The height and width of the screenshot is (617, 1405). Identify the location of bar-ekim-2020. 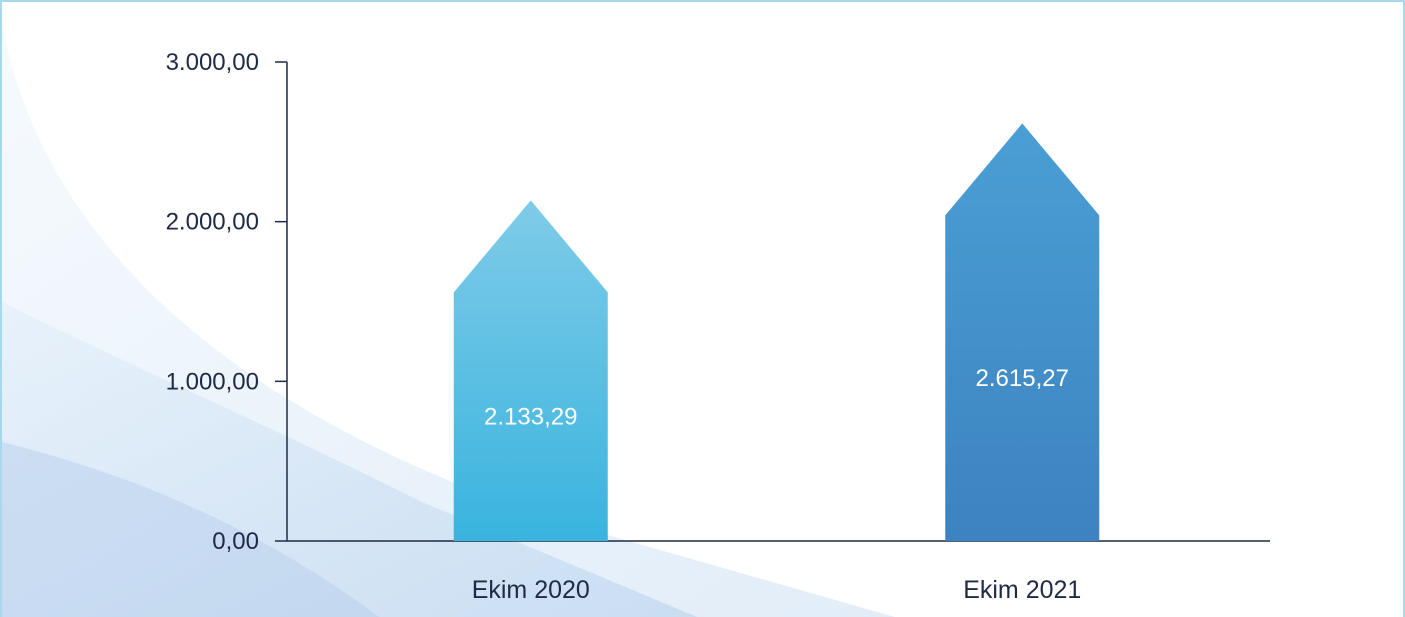
(530, 370).